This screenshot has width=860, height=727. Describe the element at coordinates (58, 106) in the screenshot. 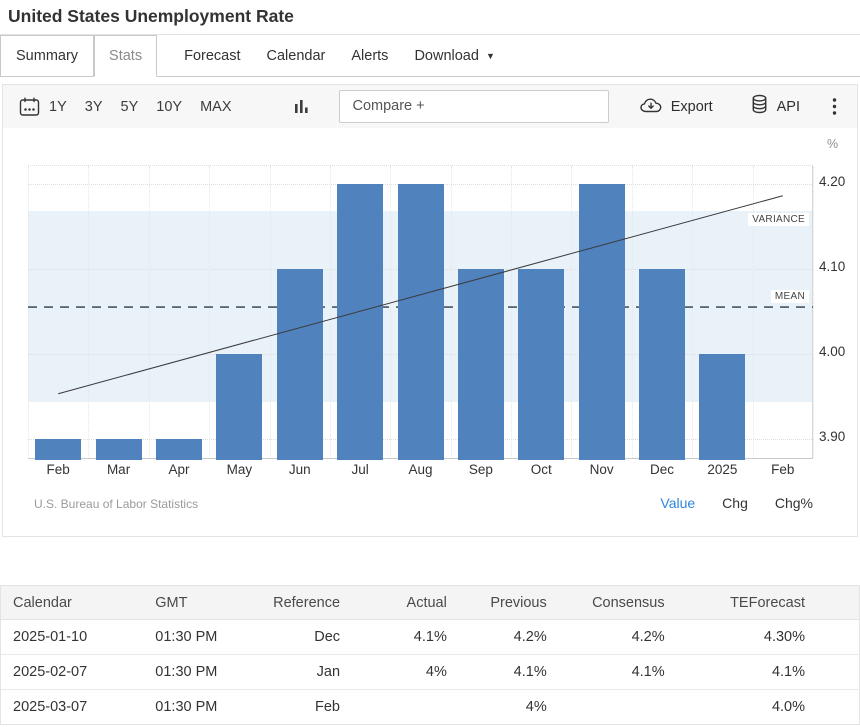

I see `range-1y-button: 1Y` at that location.